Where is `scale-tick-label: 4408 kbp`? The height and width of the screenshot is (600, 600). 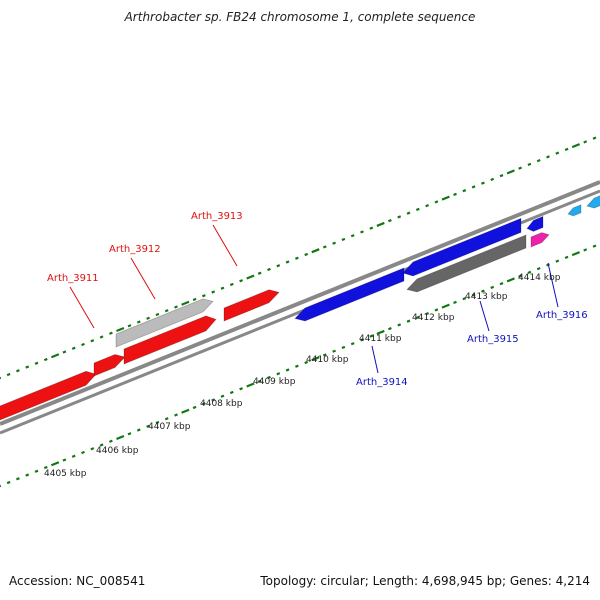 scale-tick-label: 4408 kbp is located at coordinates (221, 404).